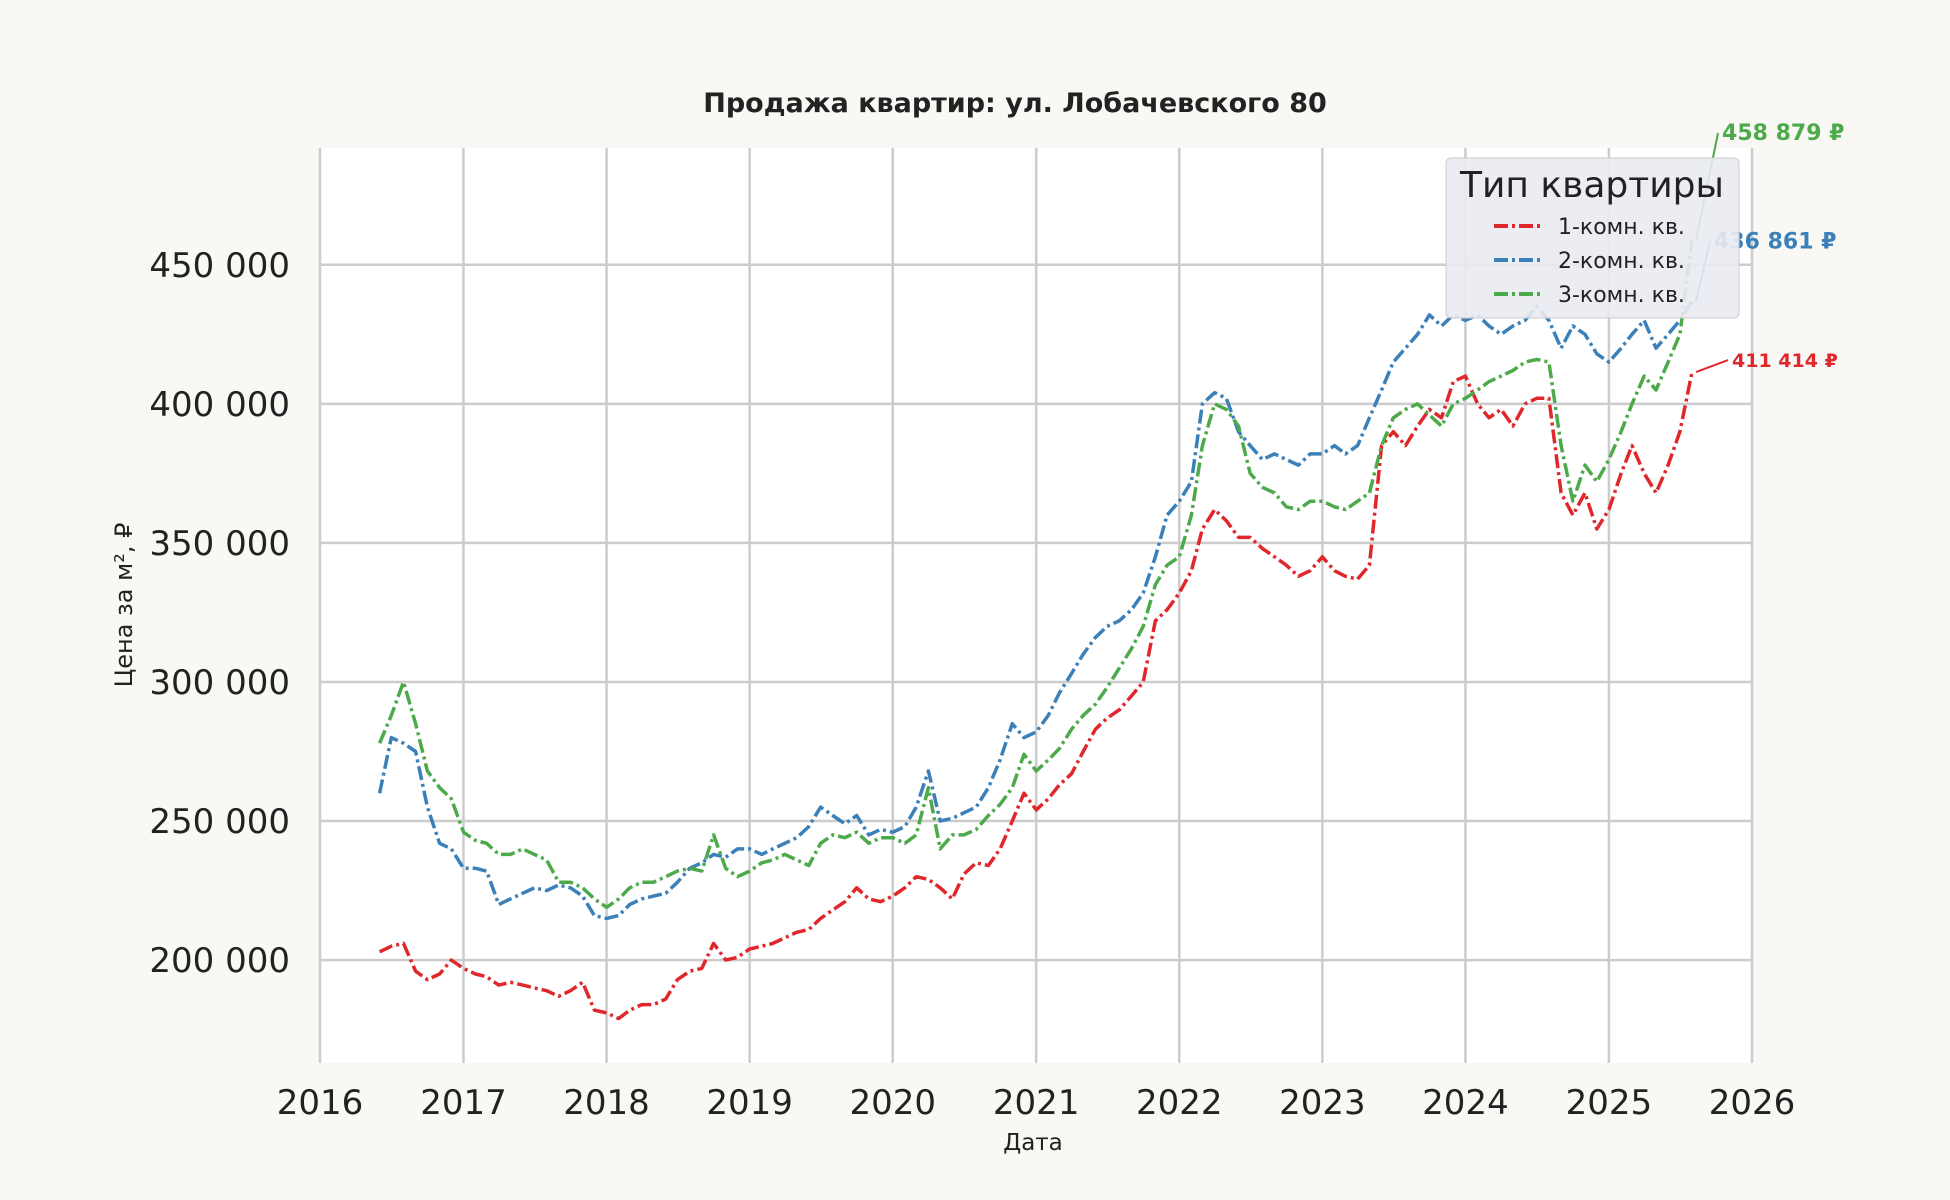  I want to click on x-tick-label: 2025, so click(1609, 1103).